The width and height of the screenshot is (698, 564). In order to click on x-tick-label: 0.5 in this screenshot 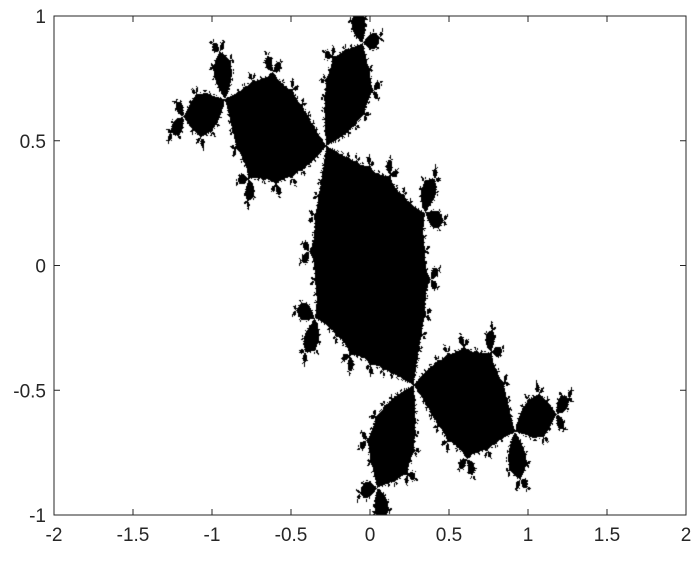, I will do `click(449, 535)`.